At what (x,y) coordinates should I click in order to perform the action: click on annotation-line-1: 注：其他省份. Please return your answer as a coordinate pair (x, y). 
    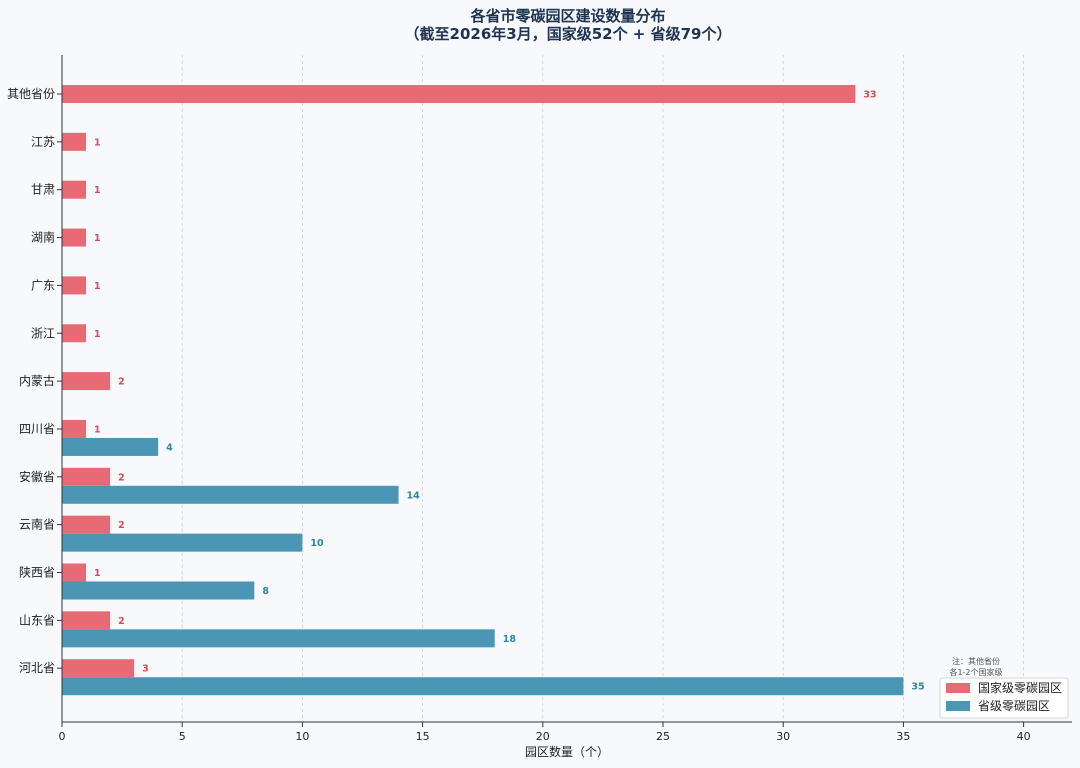
    Looking at the image, I should click on (976, 661).